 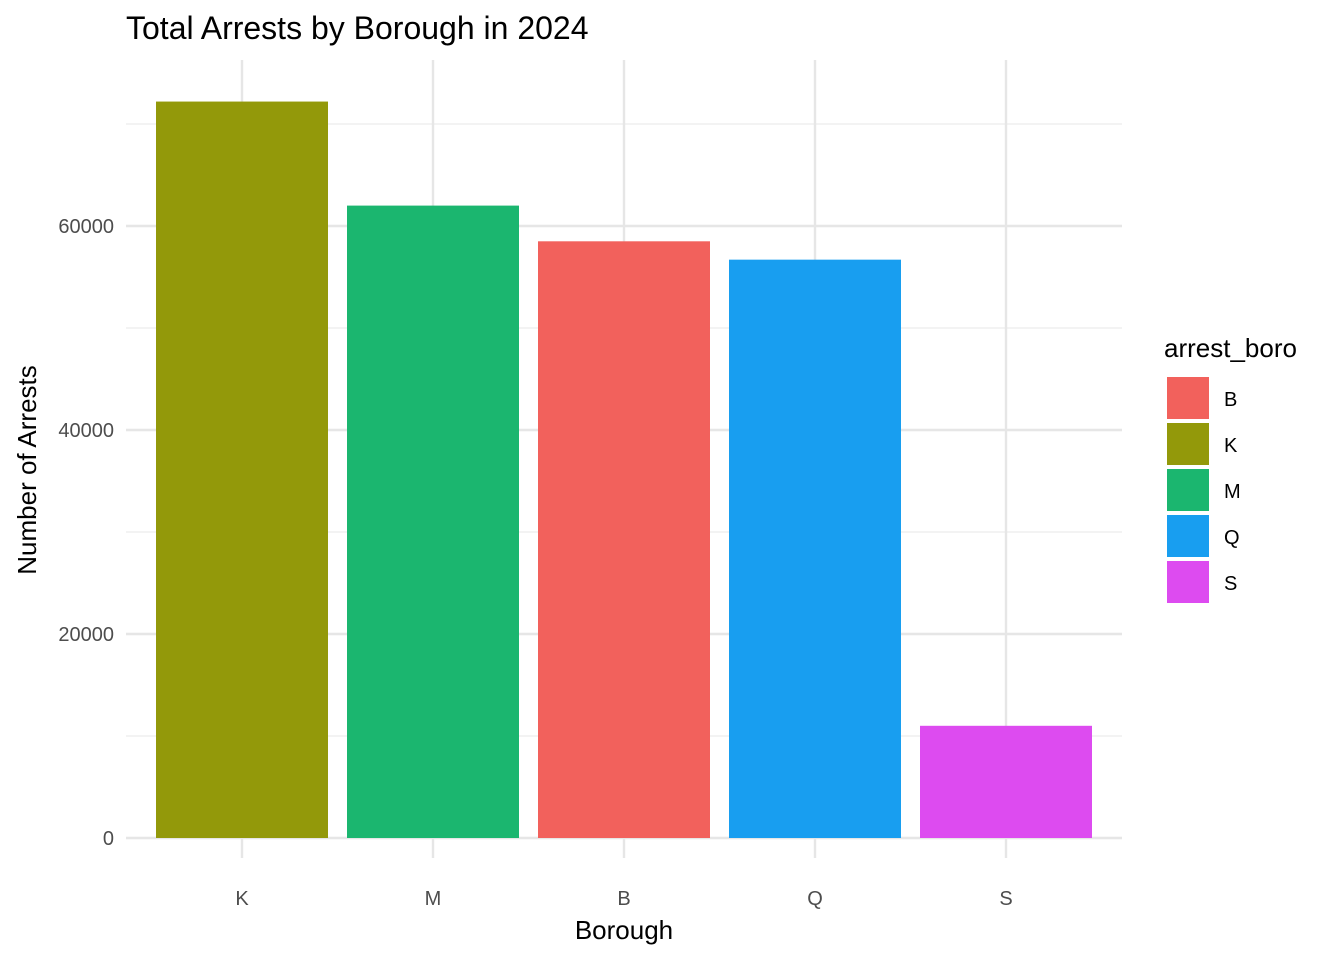 I want to click on legend-label: K, so click(x=1231, y=446).